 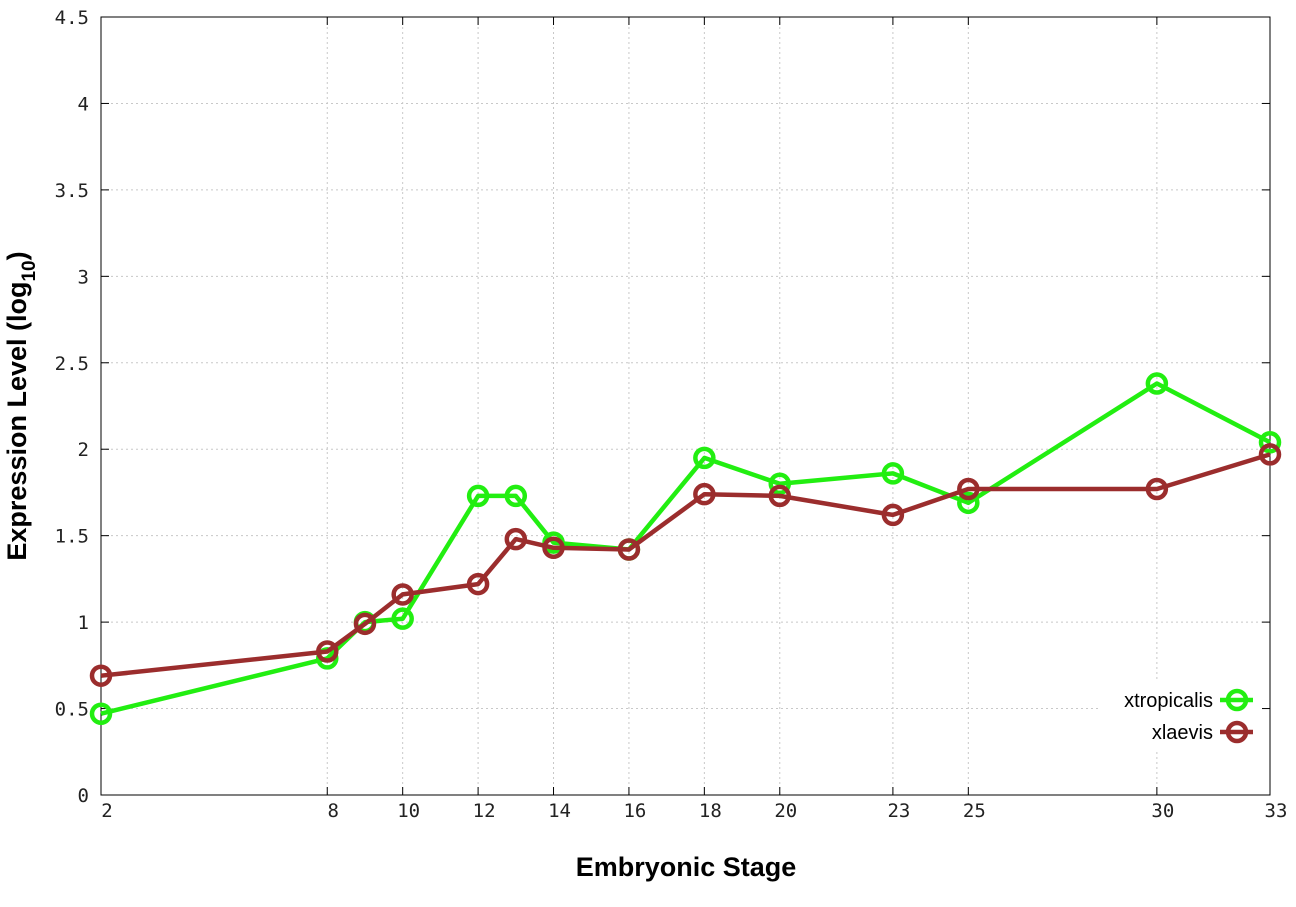 I want to click on legend: xtropicalis xlaevis, so click(x=1181, y=715).